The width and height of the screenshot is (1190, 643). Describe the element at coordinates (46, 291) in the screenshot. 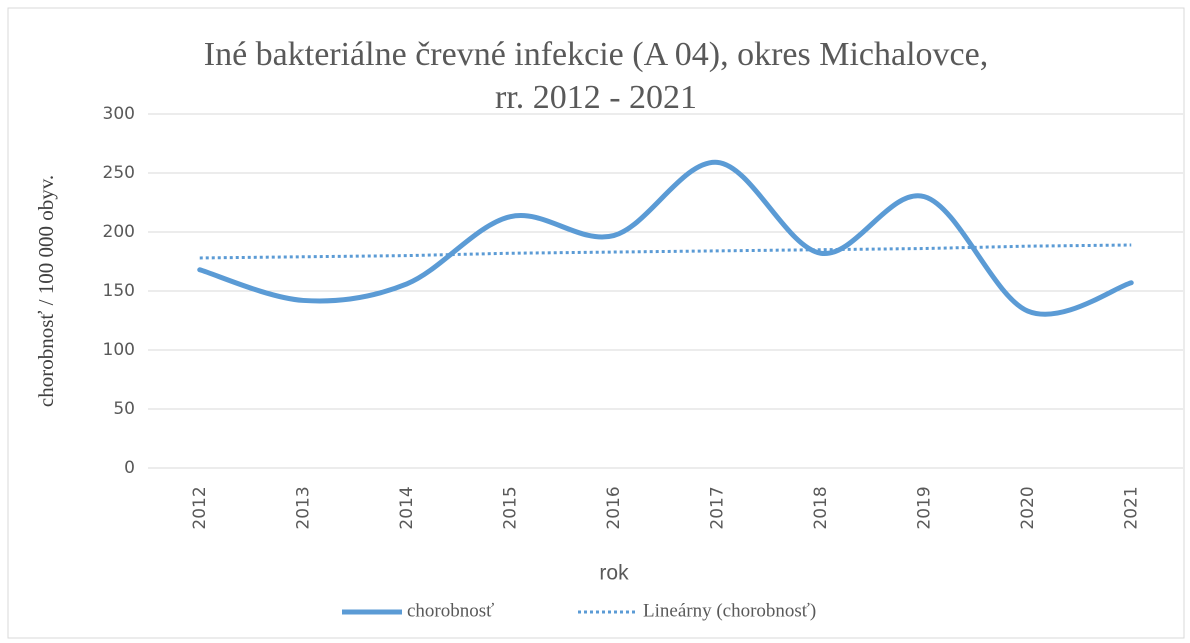

I see `y-axis-label: chorobnosť / 100 000 obyv.` at that location.